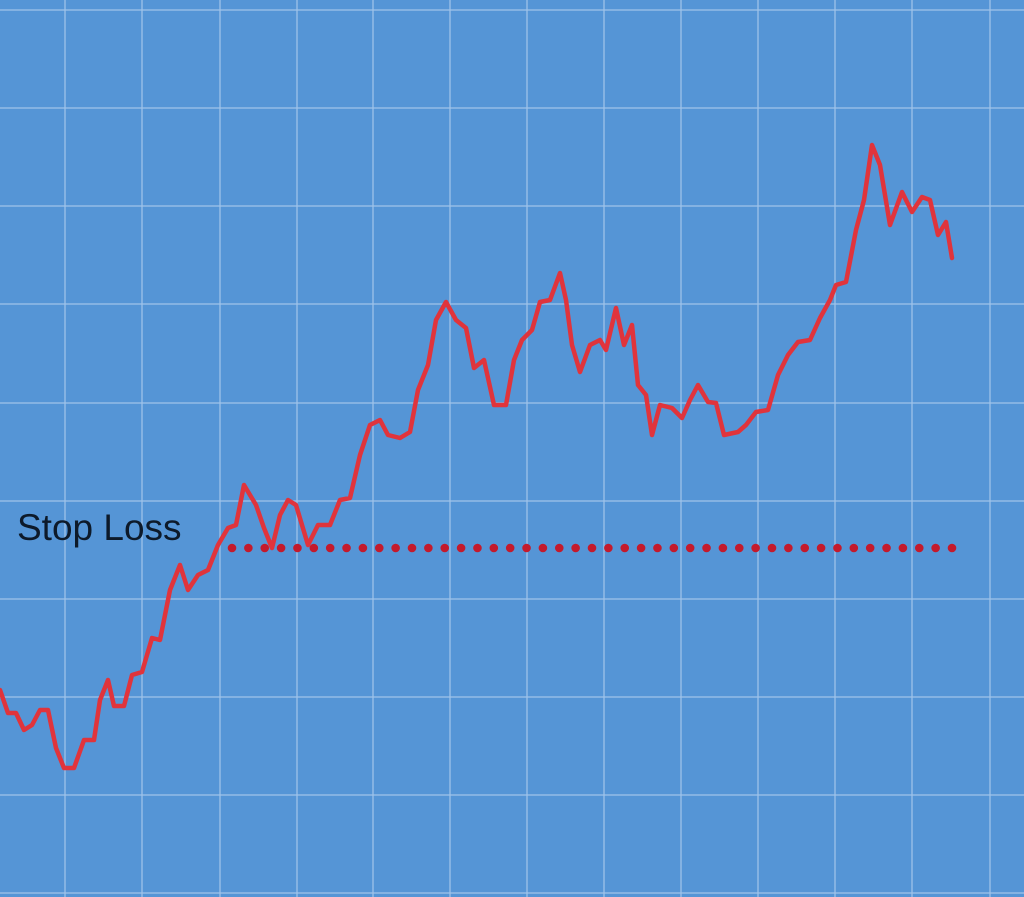  What do you see at coordinates (99, 527) in the screenshot?
I see `stop-loss-label: Stop Loss` at bounding box center [99, 527].